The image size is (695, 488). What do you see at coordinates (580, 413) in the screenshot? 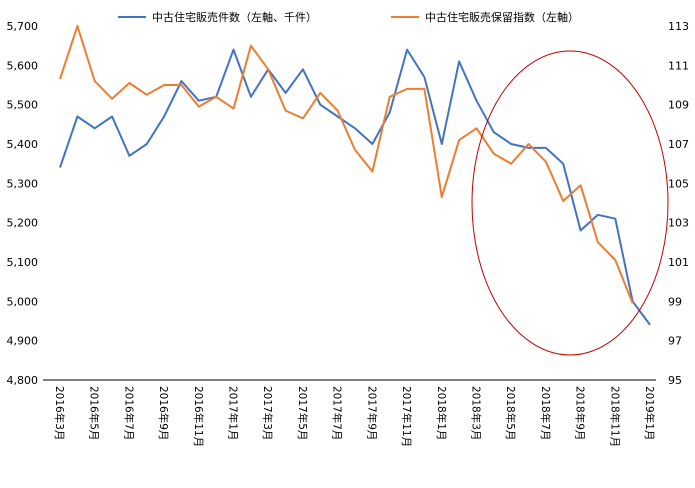
I see `x-tick-label: 2018年9月` at bounding box center [580, 413].